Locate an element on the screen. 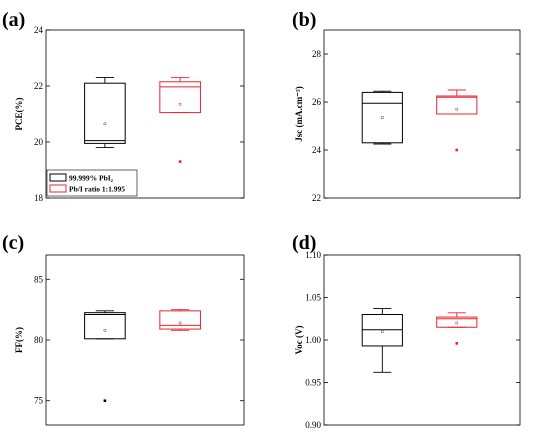 Image resolution: width=550 pixels, height=435 pixels. panel-label: (a) is located at coordinates (13, 20).